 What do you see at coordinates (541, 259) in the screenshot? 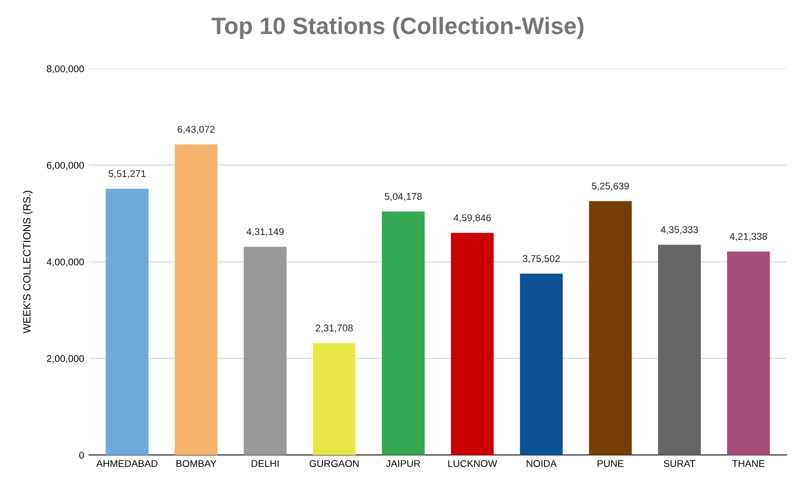
I see `data-label: 3,75,502` at bounding box center [541, 259].